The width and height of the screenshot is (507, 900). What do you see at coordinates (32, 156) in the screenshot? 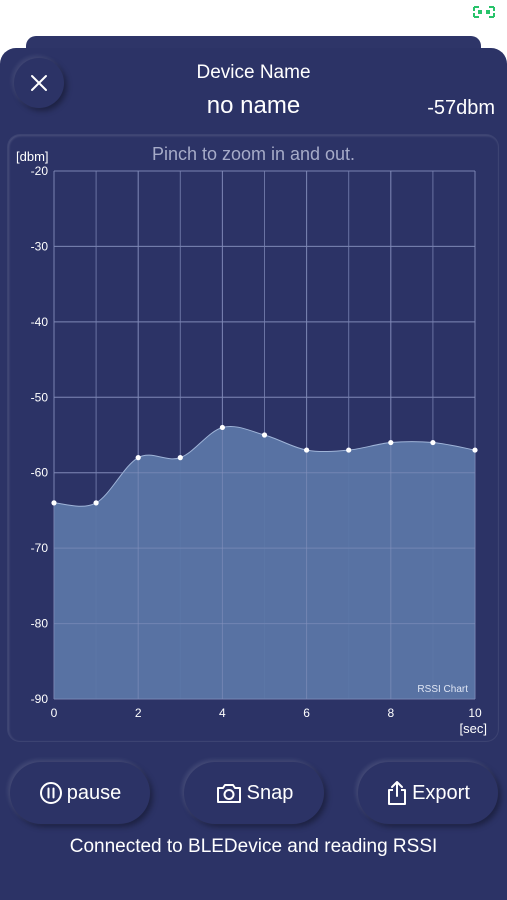
I see `y-axis-label: [dbm]` at bounding box center [32, 156].